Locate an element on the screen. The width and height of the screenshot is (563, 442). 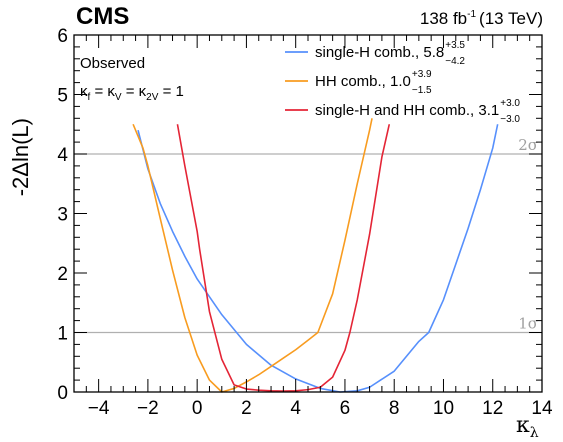
legend-uncert-up-1: +3.5 is located at coordinates (455, 45).